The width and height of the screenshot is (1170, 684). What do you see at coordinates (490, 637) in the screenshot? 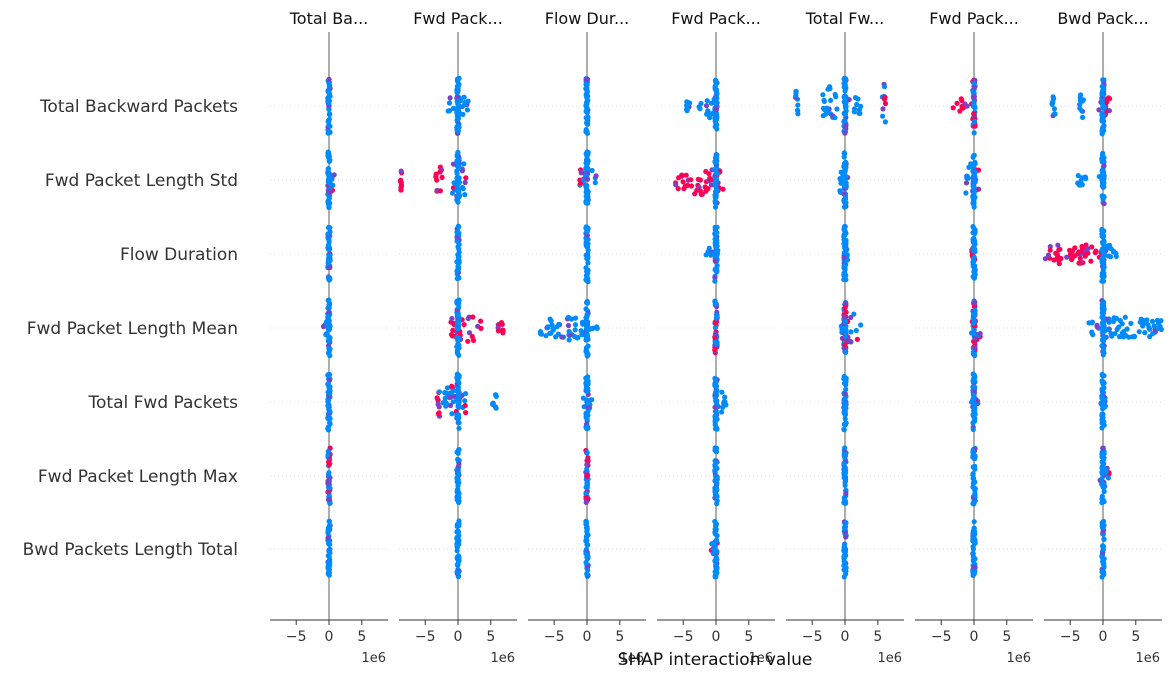
I see `x-tick-label: 5` at bounding box center [490, 637].